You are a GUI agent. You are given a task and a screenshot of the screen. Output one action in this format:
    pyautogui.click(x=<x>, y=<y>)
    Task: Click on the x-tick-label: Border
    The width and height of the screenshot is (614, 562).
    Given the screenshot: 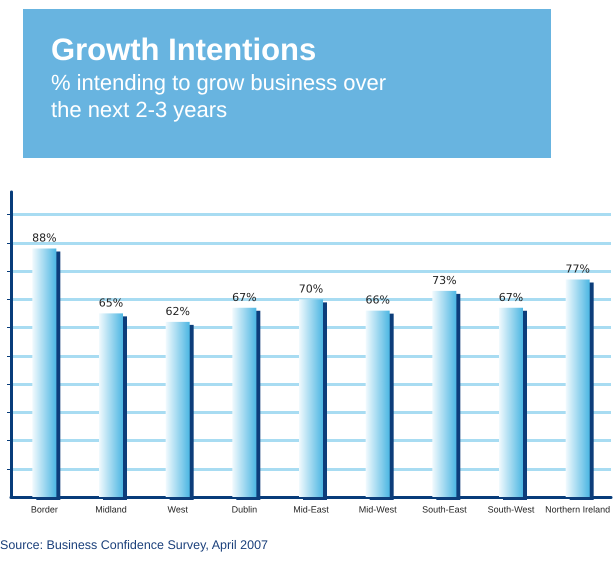 What is the action you would take?
    pyautogui.click(x=44, y=509)
    